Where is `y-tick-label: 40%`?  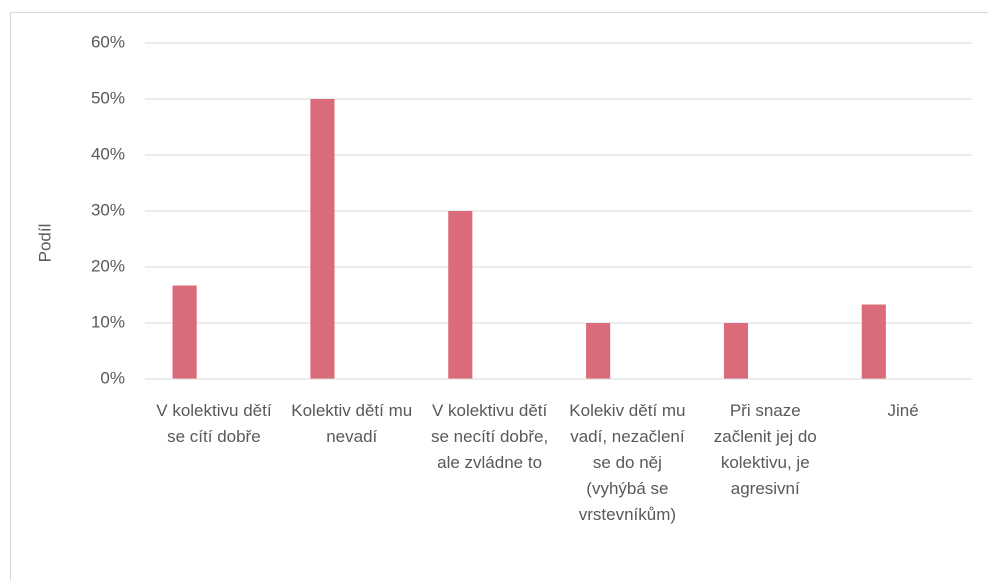
y-tick-label: 40% is located at coordinates (108, 153).